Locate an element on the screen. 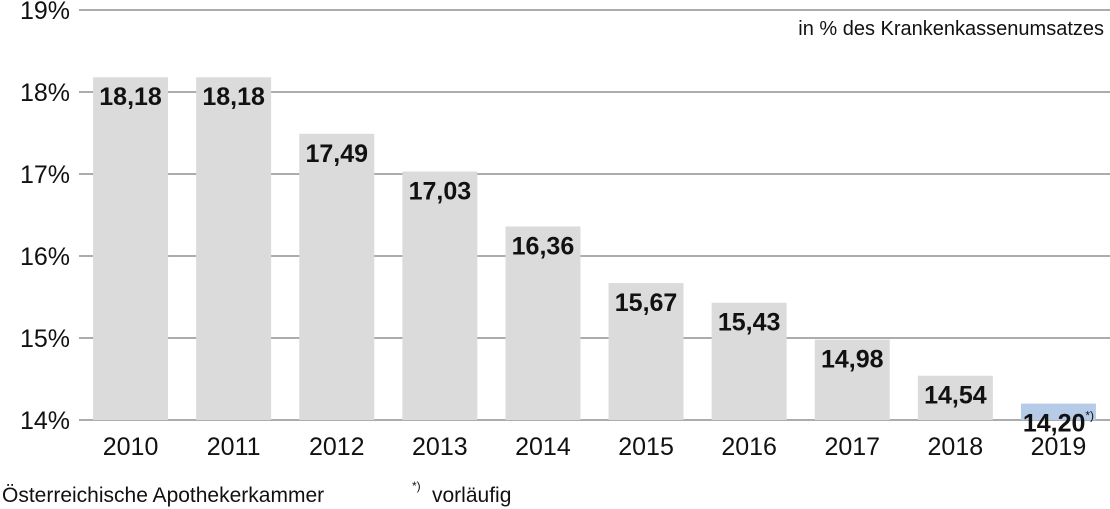 The image size is (1110, 509). x-tick-label: 2018 is located at coordinates (956, 447).